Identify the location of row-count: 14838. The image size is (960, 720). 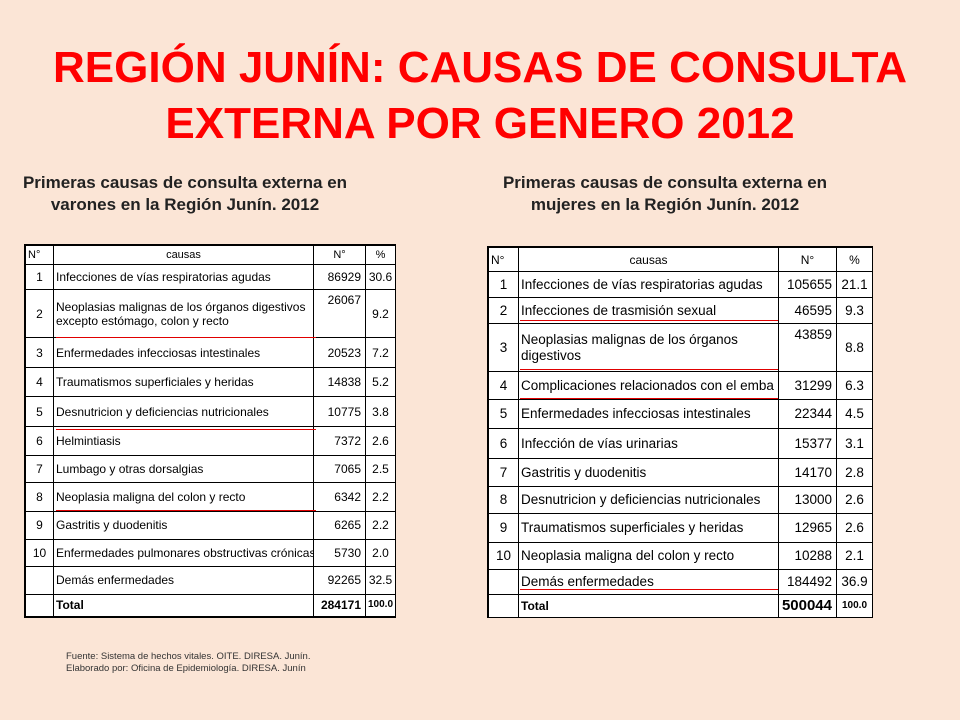
(339, 382).